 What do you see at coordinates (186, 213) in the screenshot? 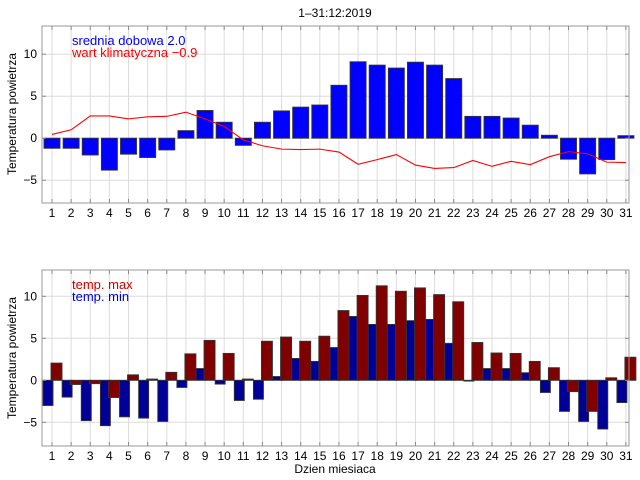
I see `x-tick-label: 8` at bounding box center [186, 213].